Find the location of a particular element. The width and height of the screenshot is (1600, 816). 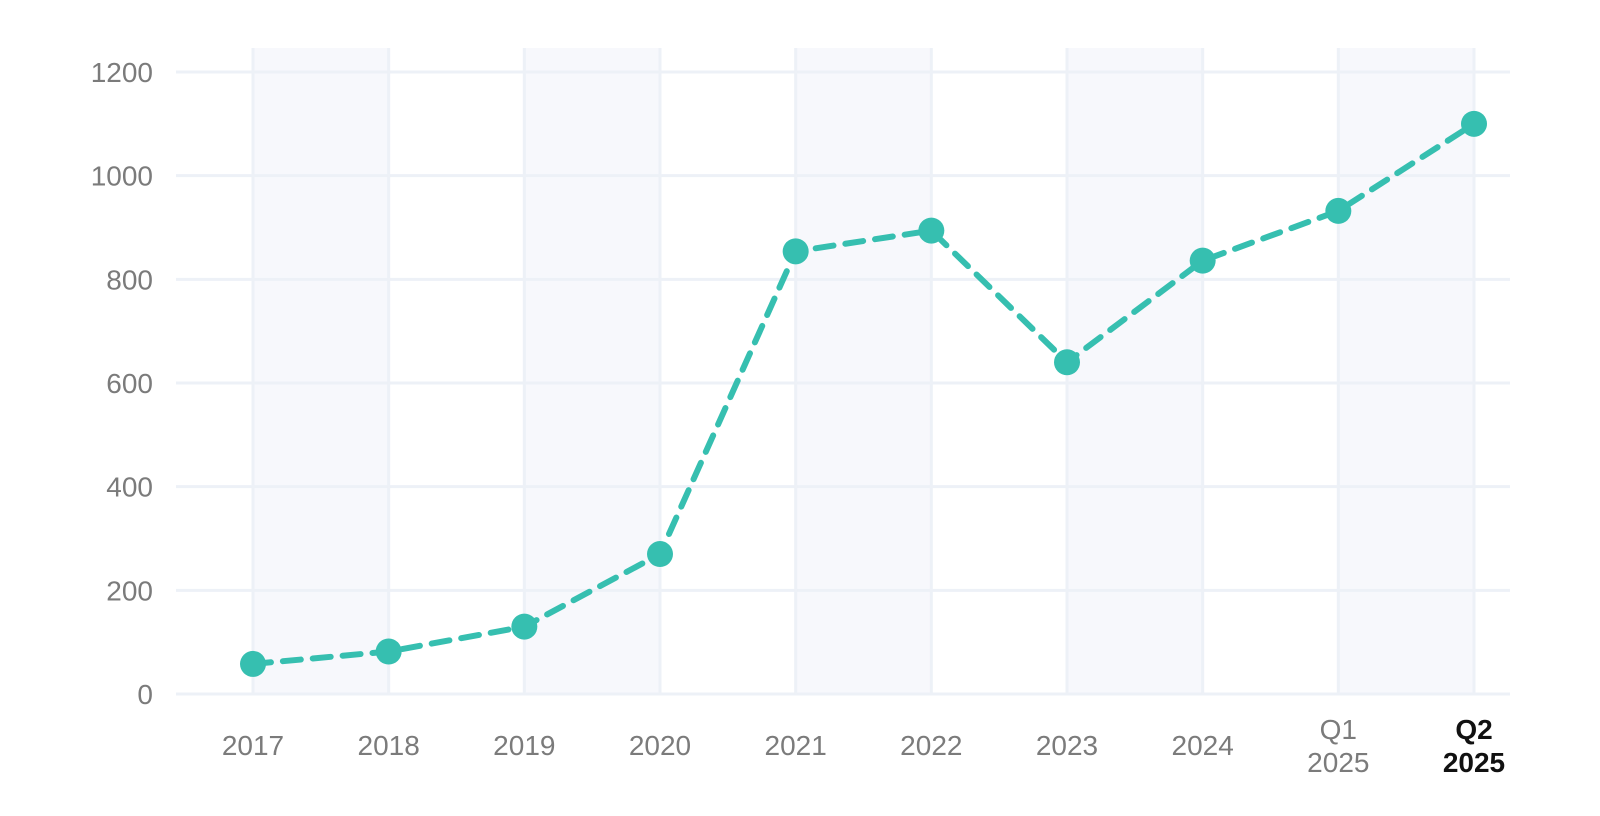

y-axis-label: 1000 is located at coordinates (122, 176).